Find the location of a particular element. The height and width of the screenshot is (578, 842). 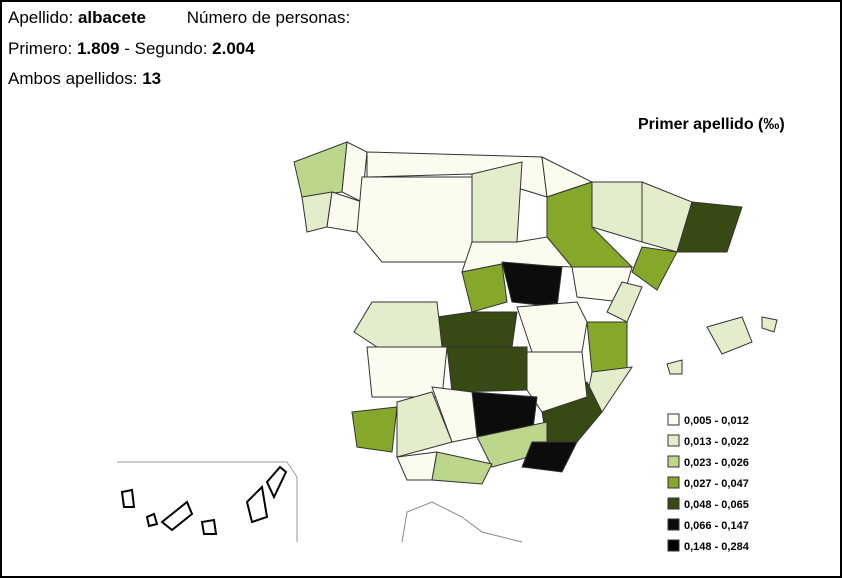

label: Primero: is located at coordinates (40, 48).